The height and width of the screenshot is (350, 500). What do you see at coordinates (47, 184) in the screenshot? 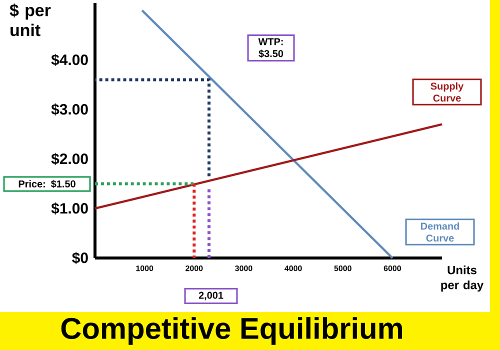
I see `text: Price: $1.50` at bounding box center [47, 184].